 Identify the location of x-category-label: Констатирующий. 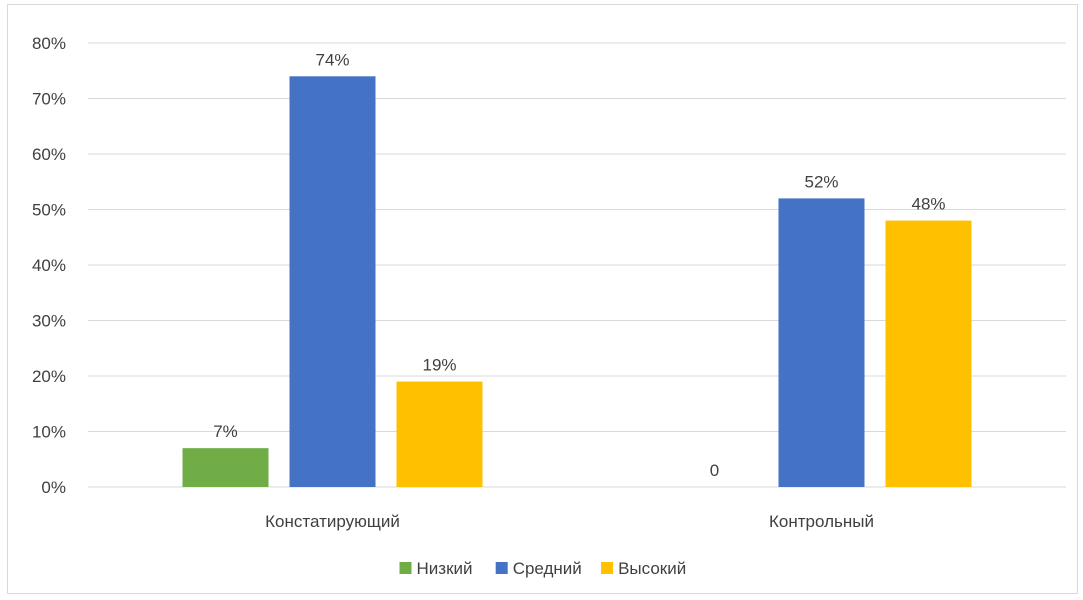
(332, 521).